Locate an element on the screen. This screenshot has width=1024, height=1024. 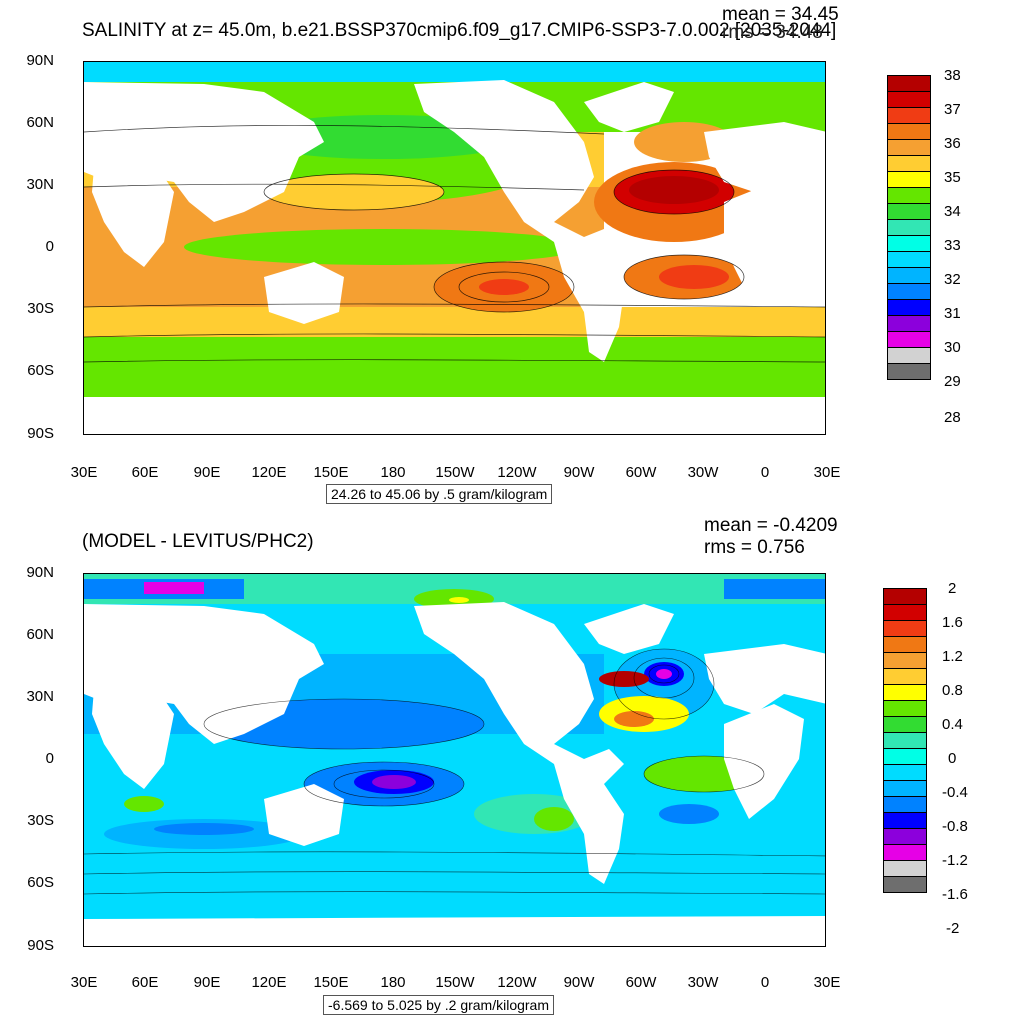
difference-colorbar is located at coordinates (905, 740).